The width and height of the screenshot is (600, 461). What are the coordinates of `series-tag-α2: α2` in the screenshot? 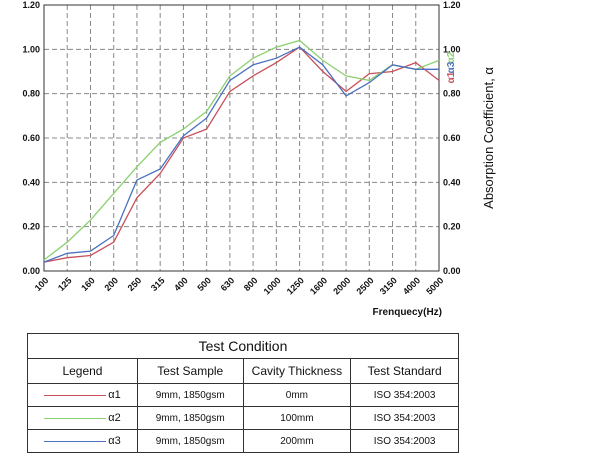 It's located at (451, 57).